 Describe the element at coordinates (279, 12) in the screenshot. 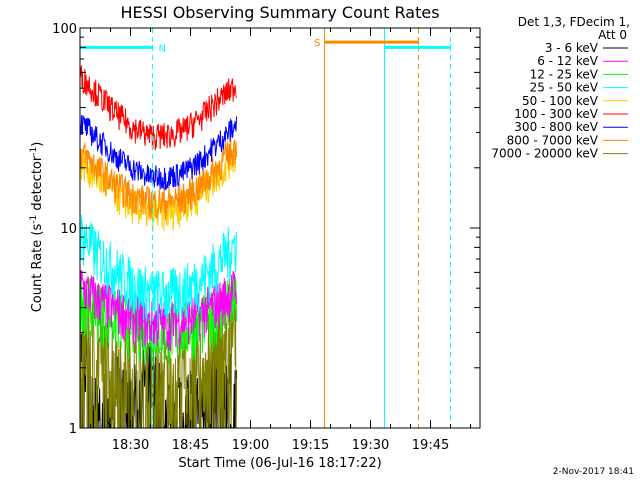

I see `chart-title: HESSI Observing Summary Count Rates` at that location.